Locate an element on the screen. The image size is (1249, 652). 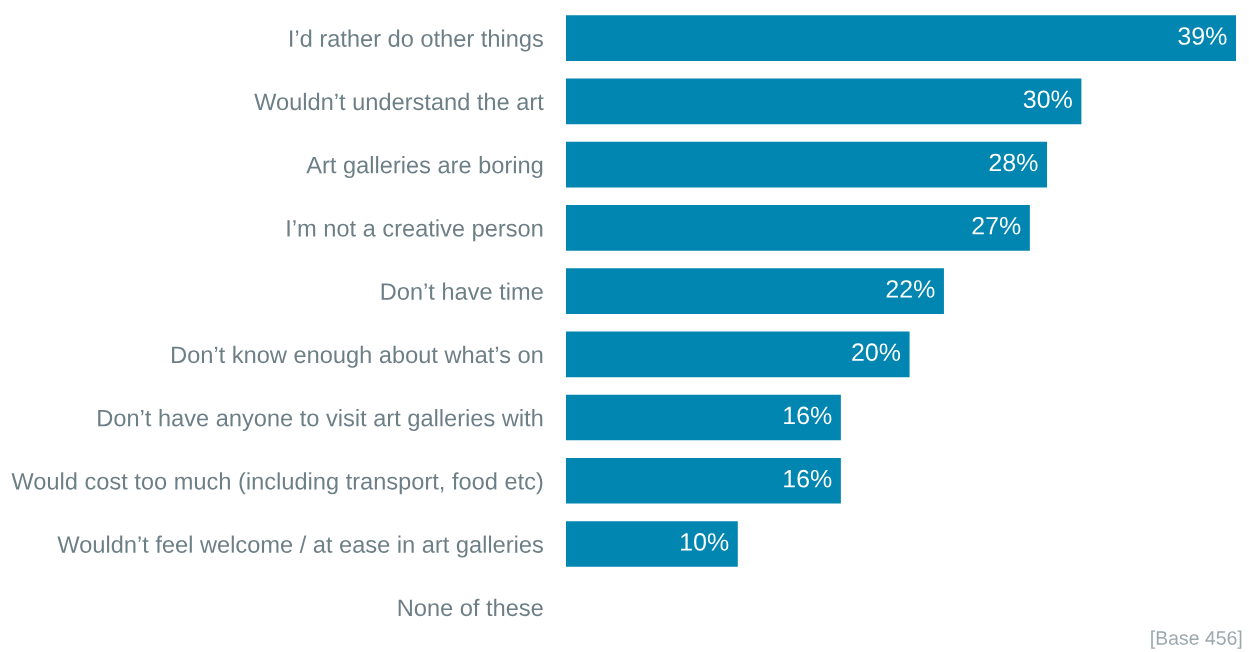
y-tick-label: I’m not a creative person is located at coordinates (415, 230).